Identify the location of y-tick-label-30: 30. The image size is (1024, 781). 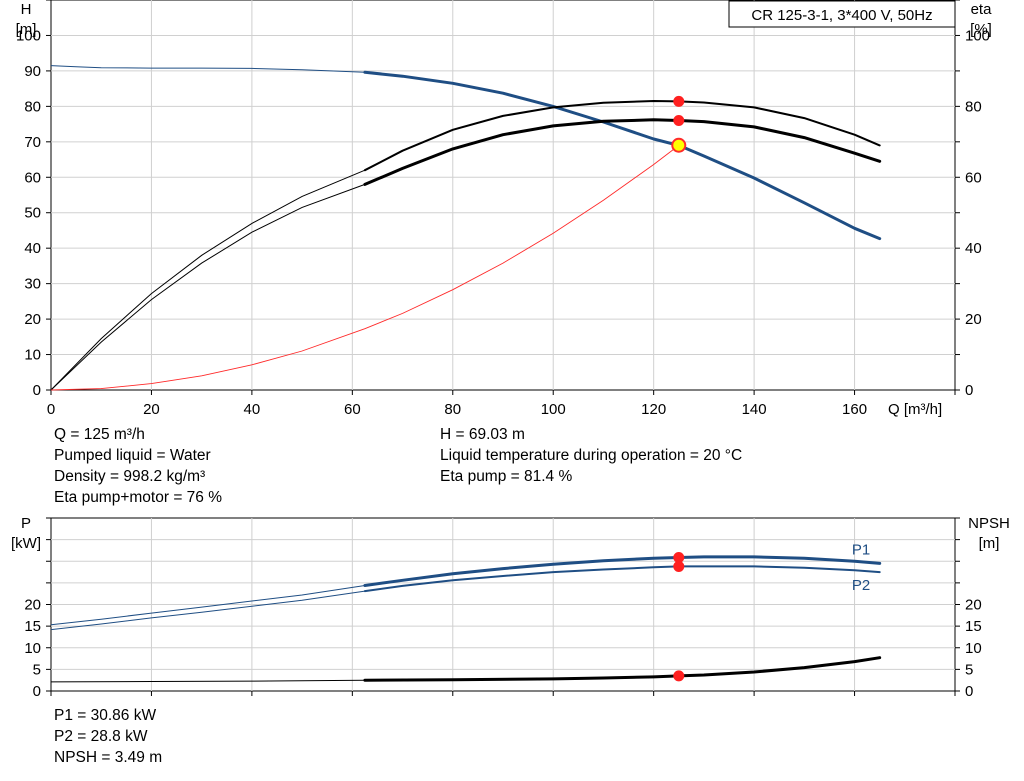
(32, 284).